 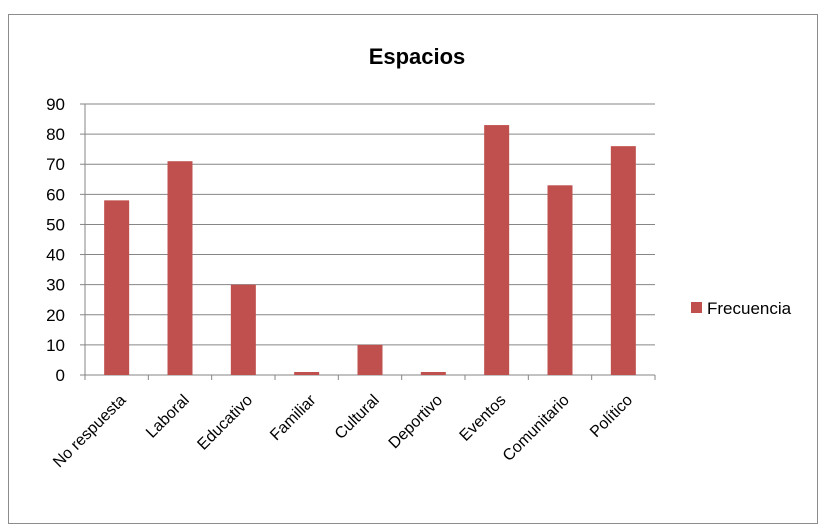 I want to click on legend: Frecuencia, so click(x=741, y=308).